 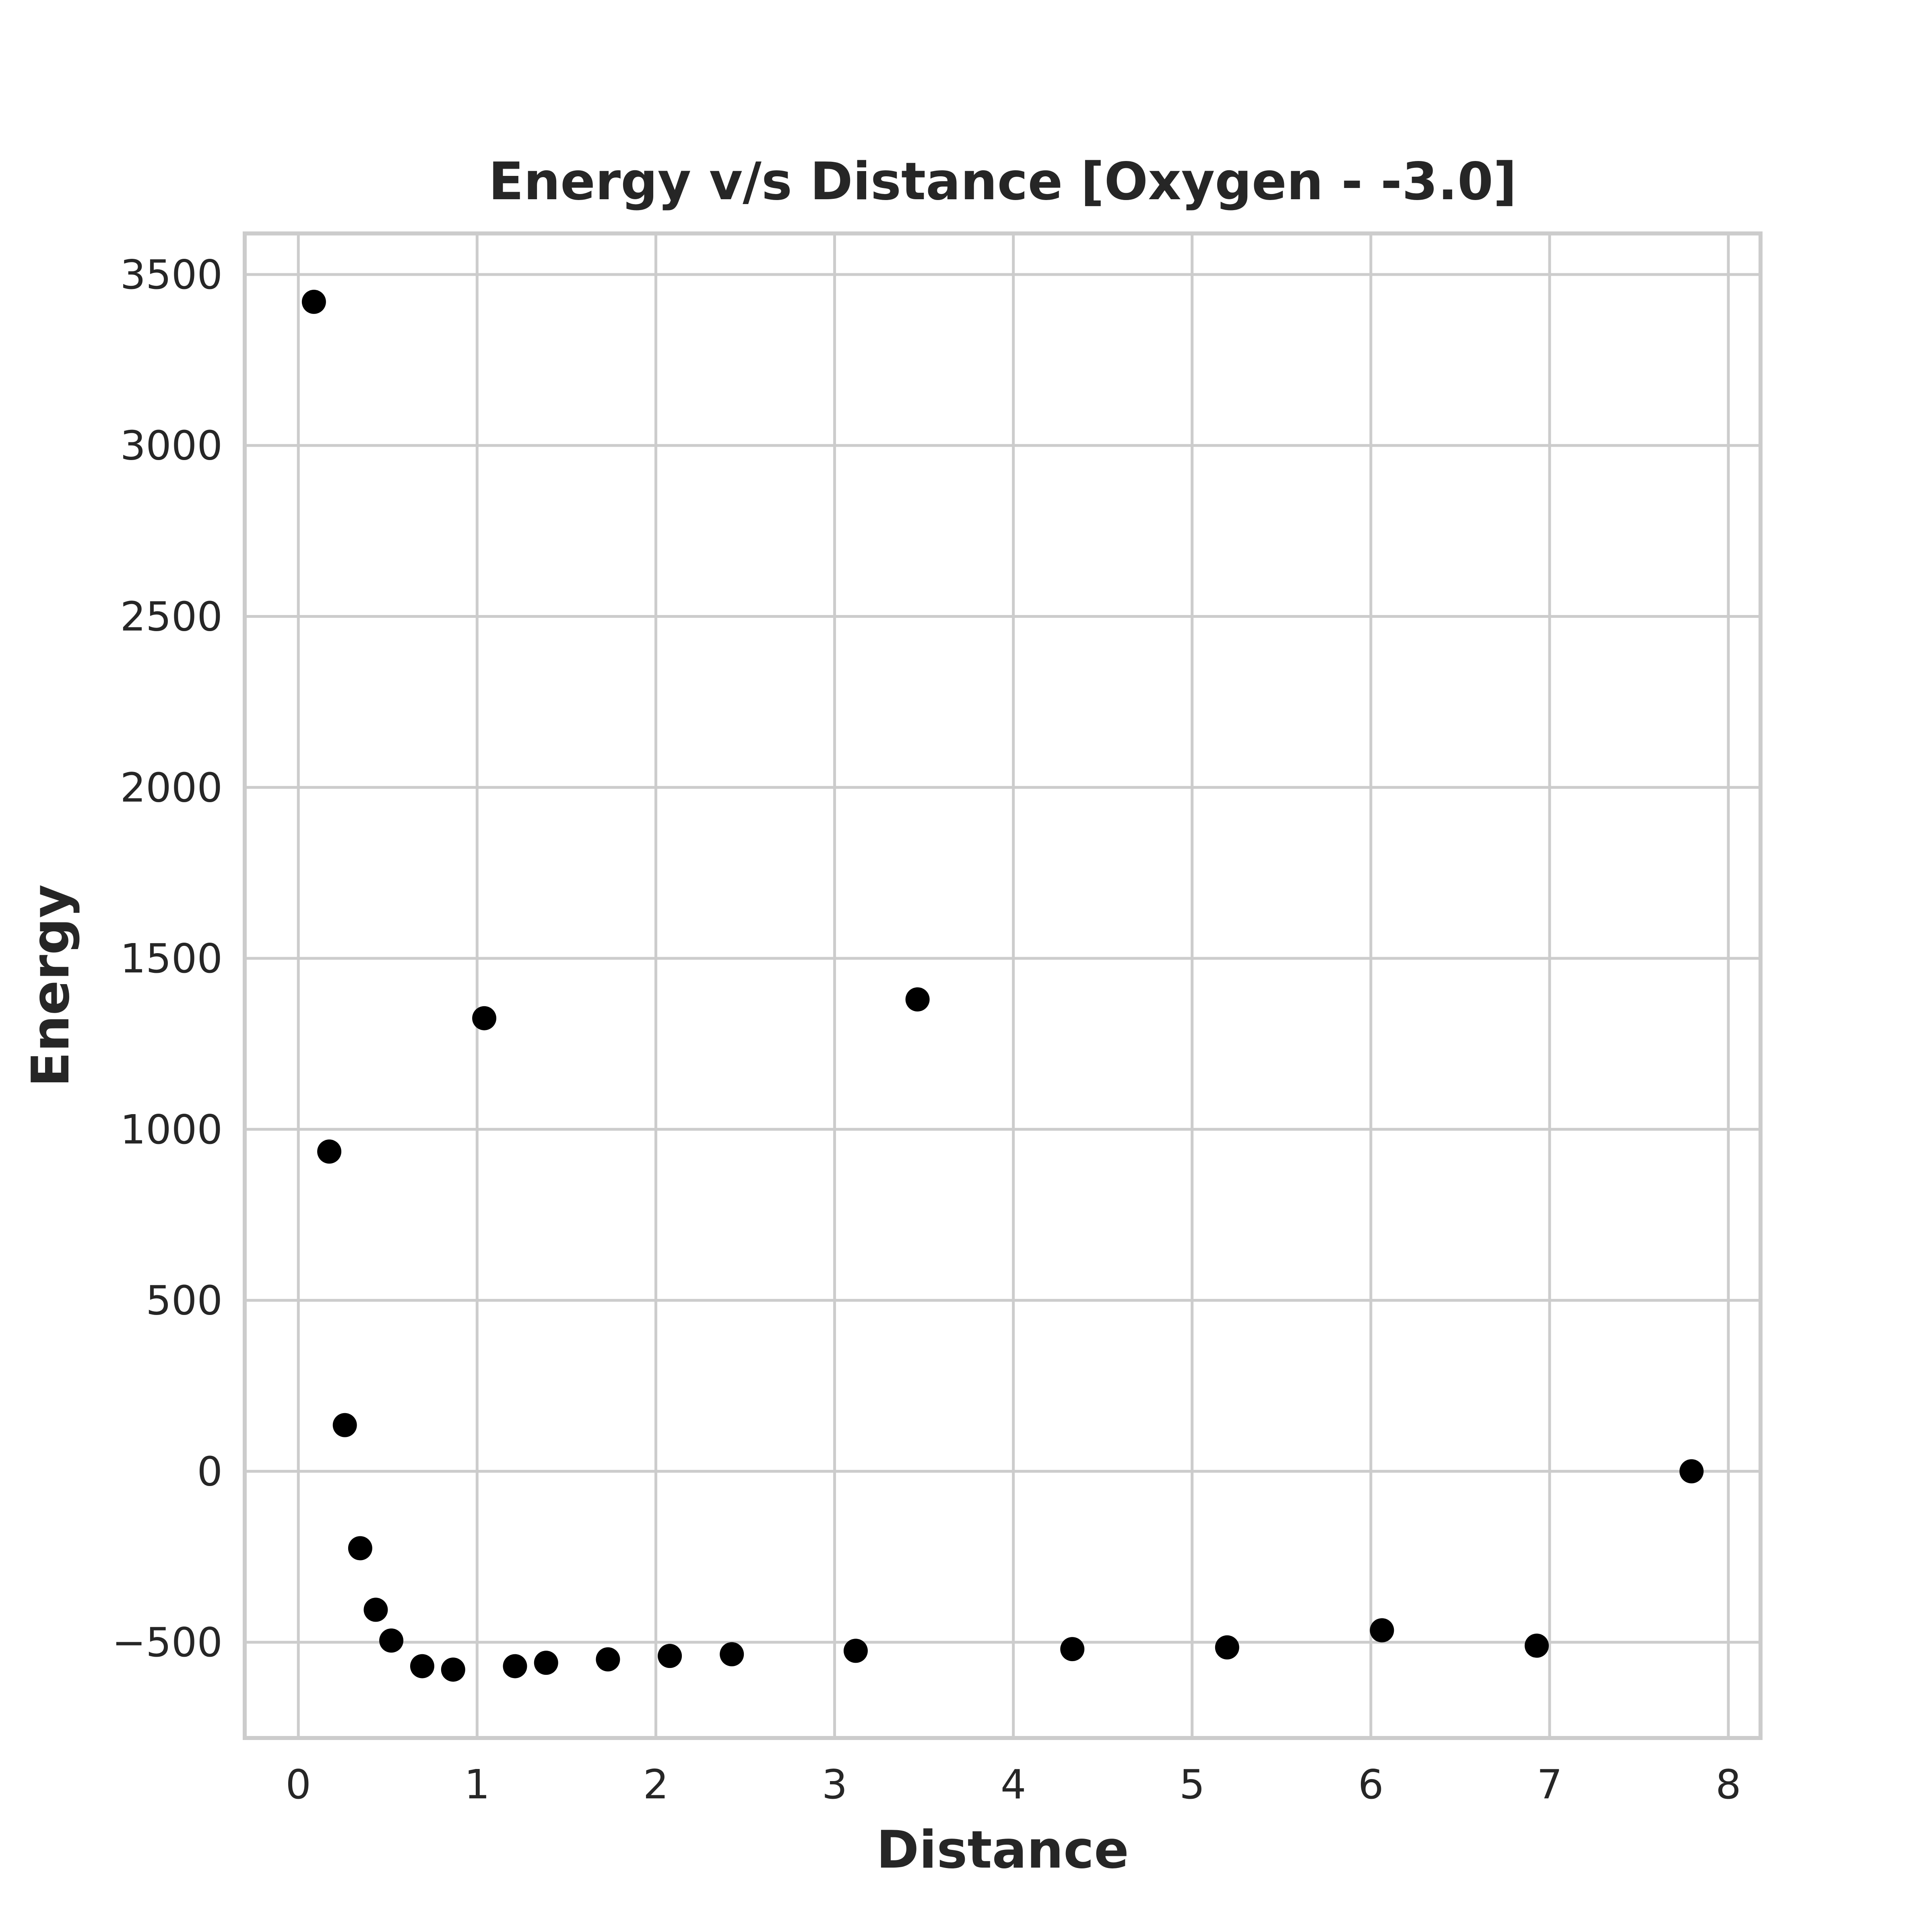 I want to click on y-tick-label: 2500, so click(x=171, y=616).